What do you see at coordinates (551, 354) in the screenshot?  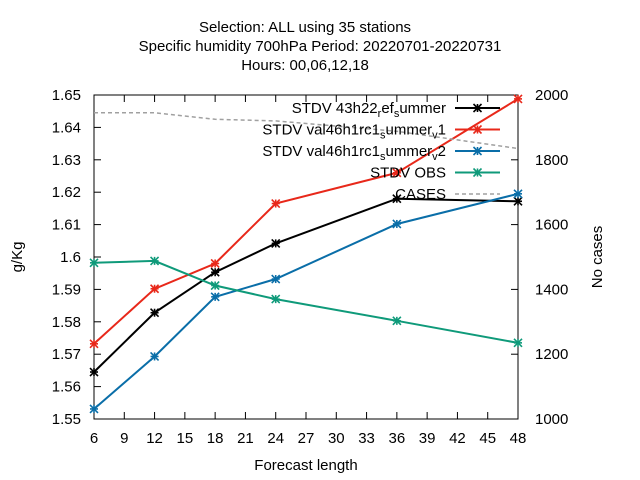 I see `y2-tick-label: 1200` at bounding box center [551, 354].